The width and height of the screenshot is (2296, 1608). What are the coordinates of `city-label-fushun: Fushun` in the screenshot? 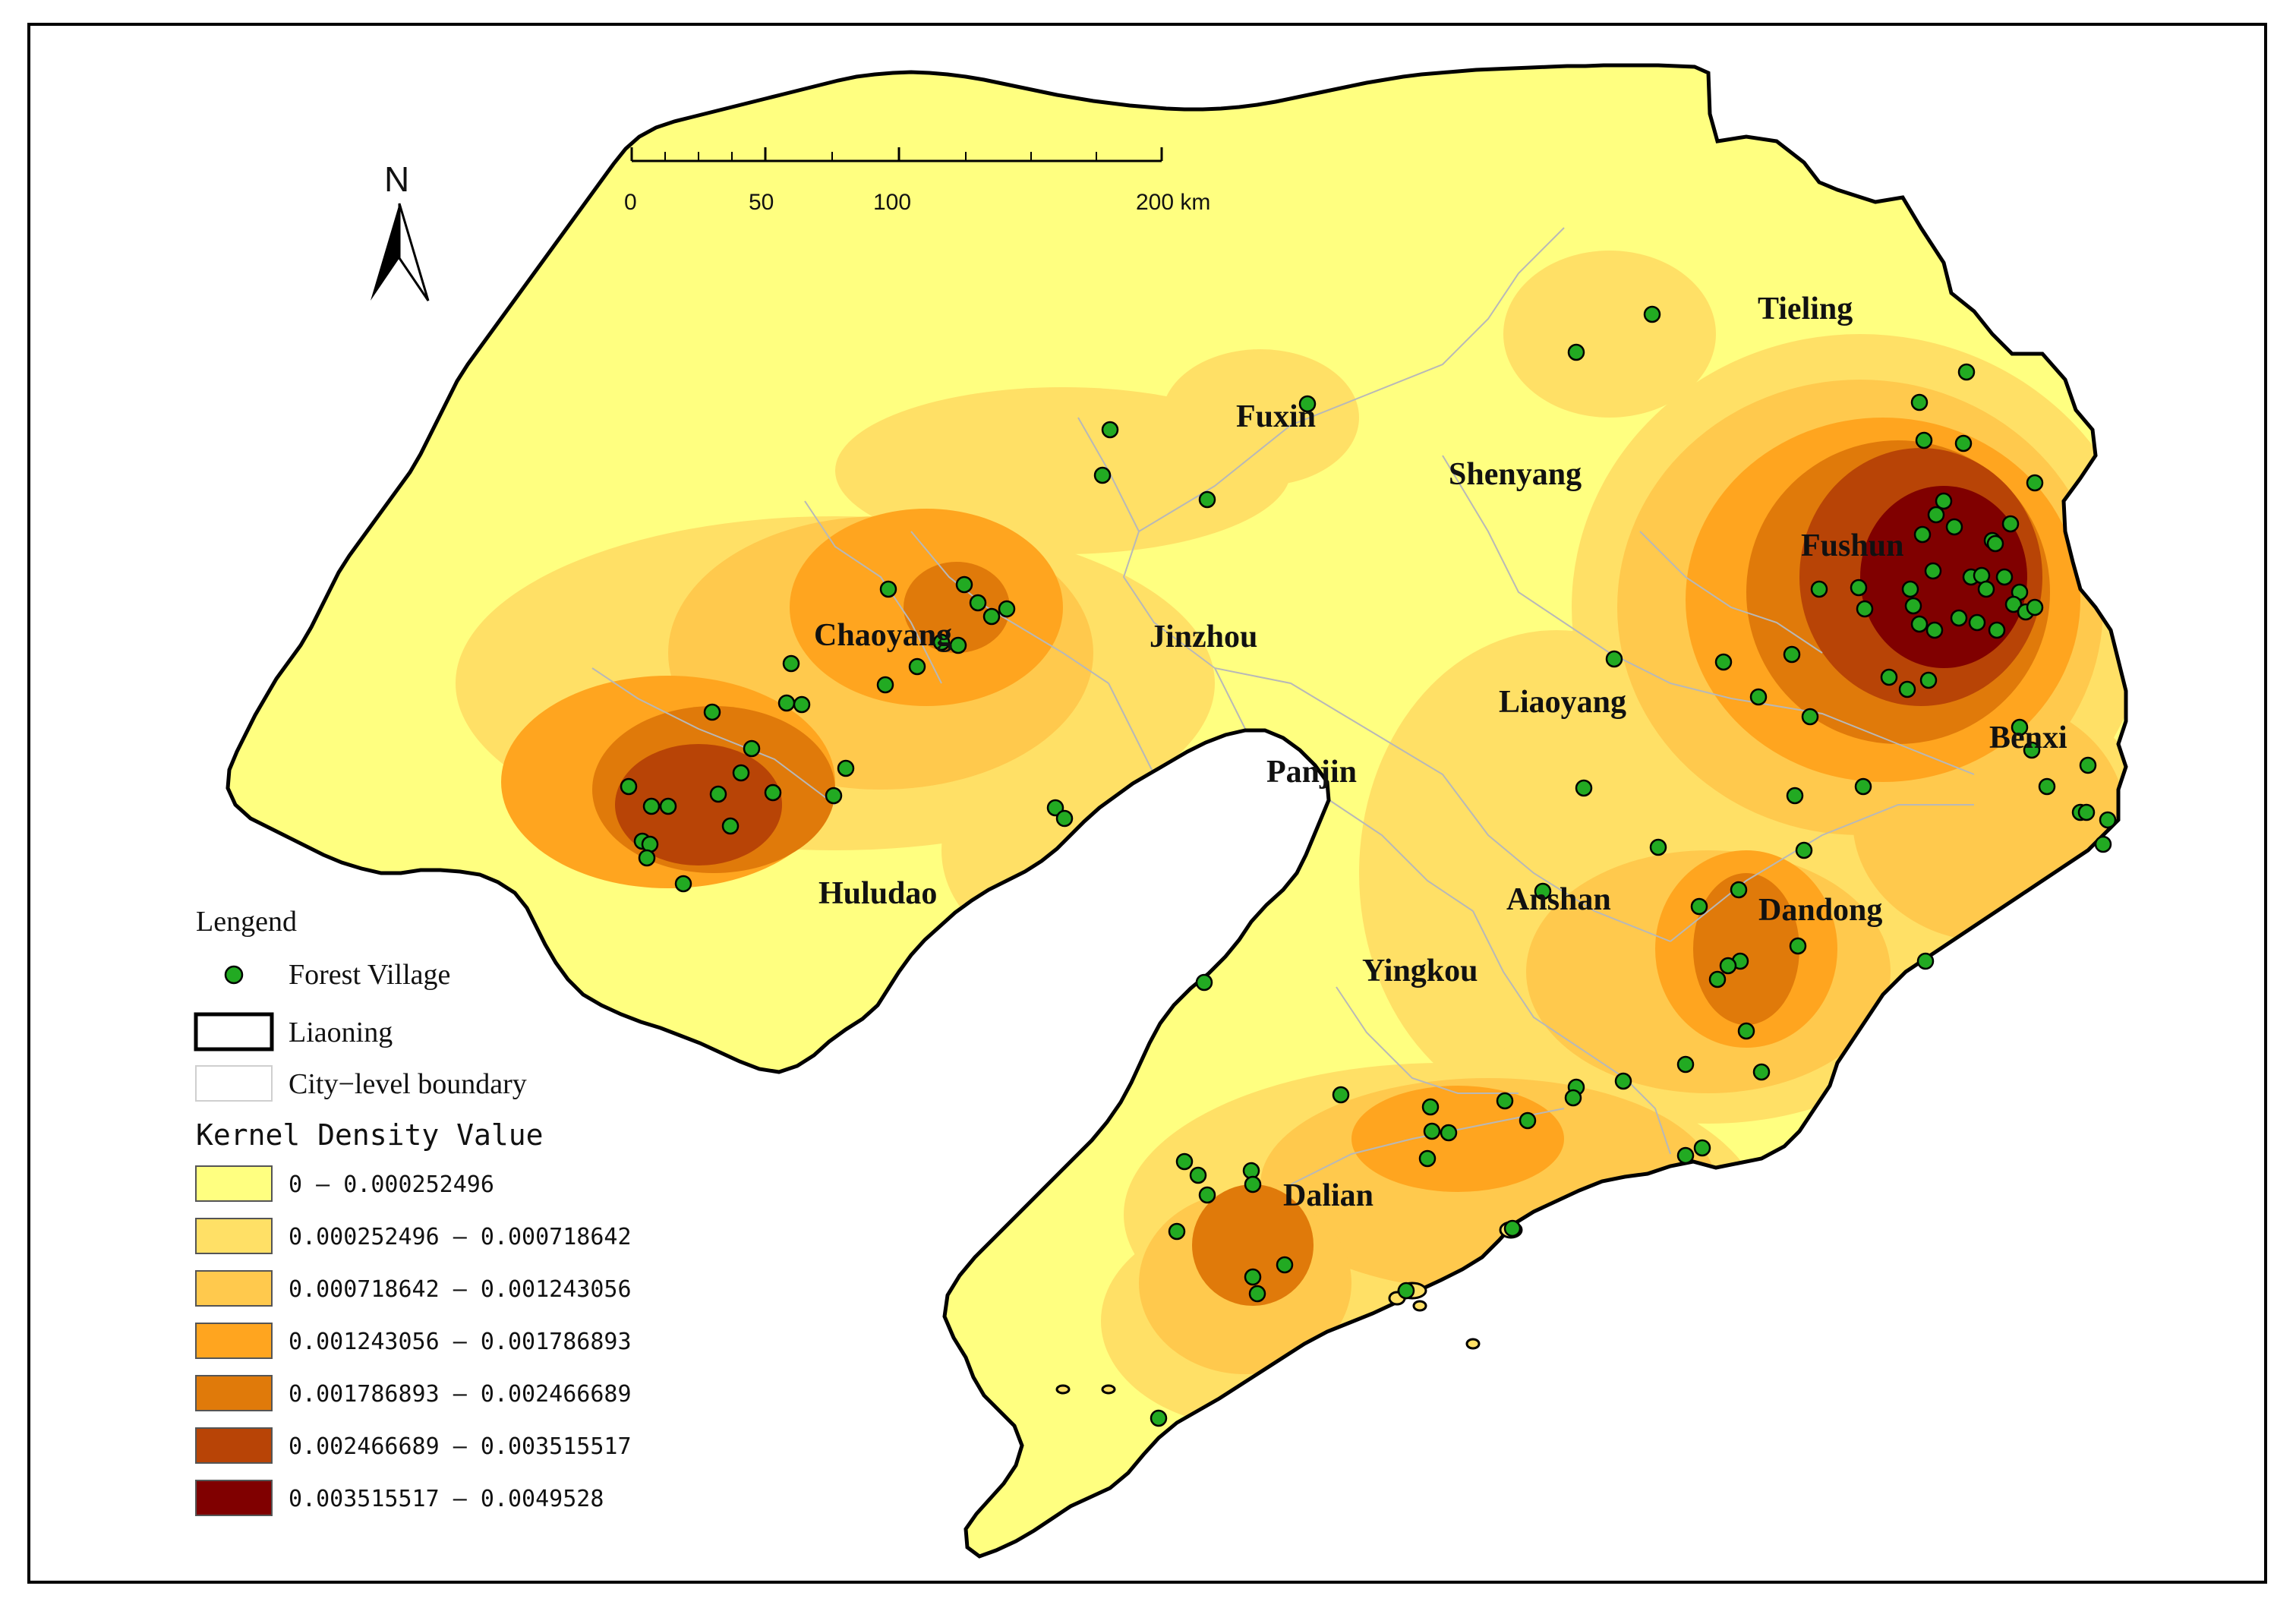 It's located at (1852, 545).